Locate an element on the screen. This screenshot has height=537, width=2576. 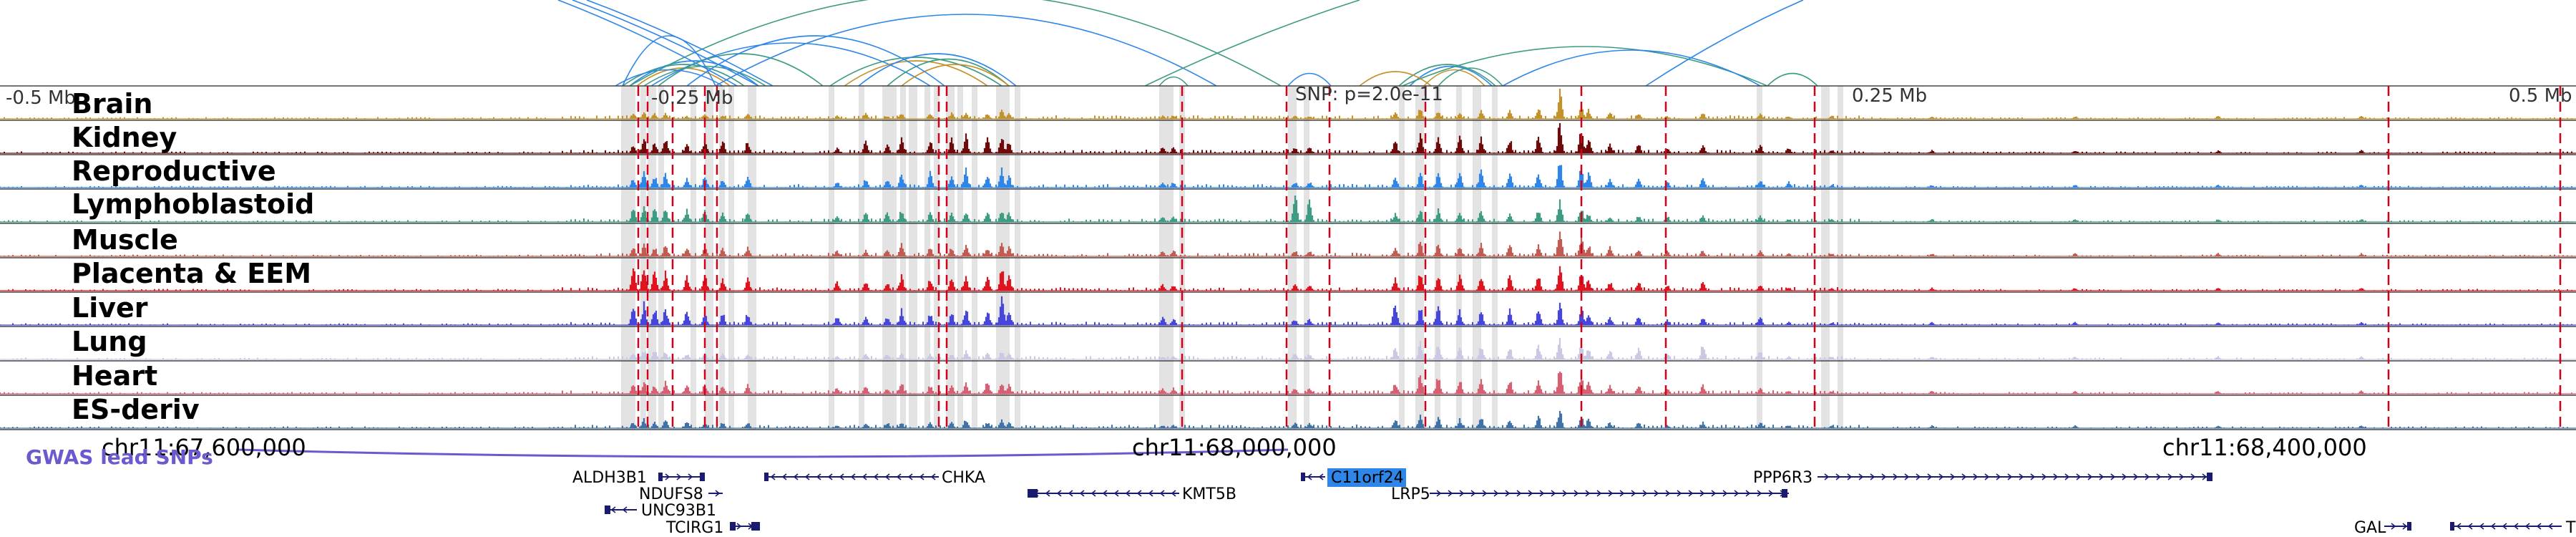
gene-label-unc93b1: UNC93B1 is located at coordinates (678, 511).